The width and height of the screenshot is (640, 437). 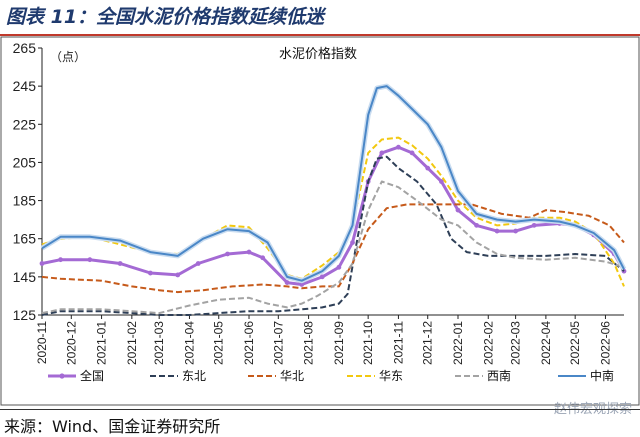 I want to click on x-tick-label: 2021-12, so click(x=428, y=343).